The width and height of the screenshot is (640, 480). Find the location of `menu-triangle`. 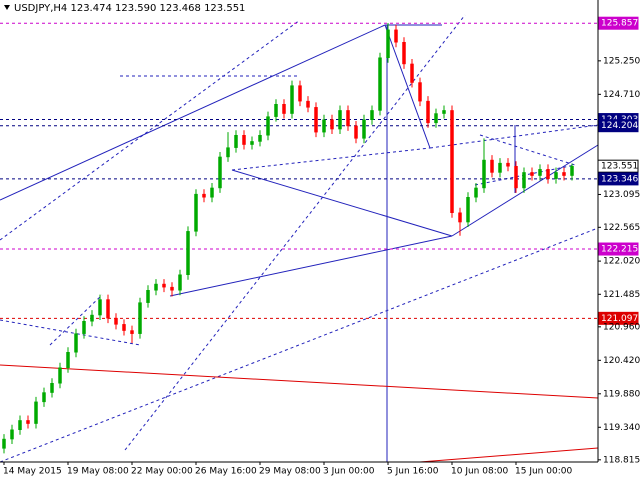

menu-triangle is located at coordinates (7, 7).